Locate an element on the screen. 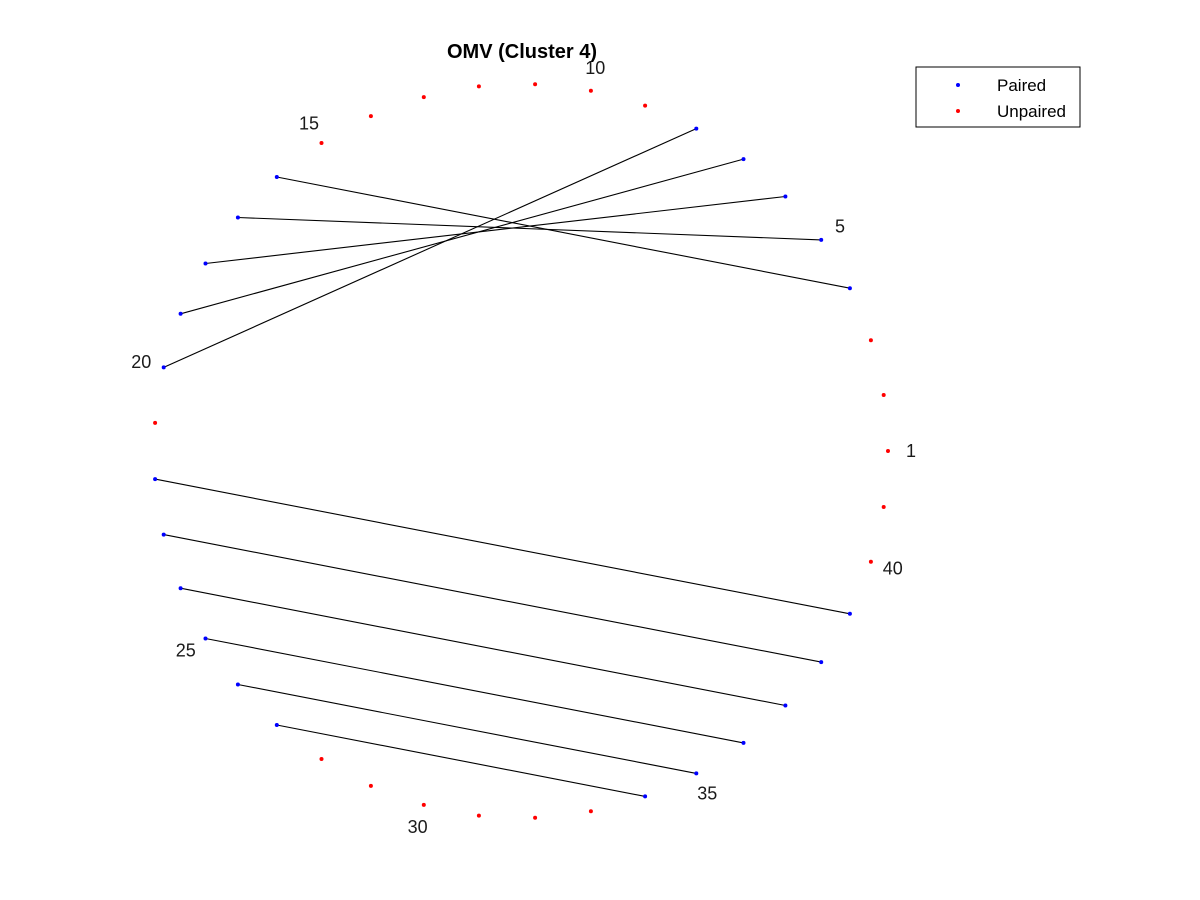 The width and height of the screenshot is (1200, 900). legend-box is located at coordinates (998, 97).